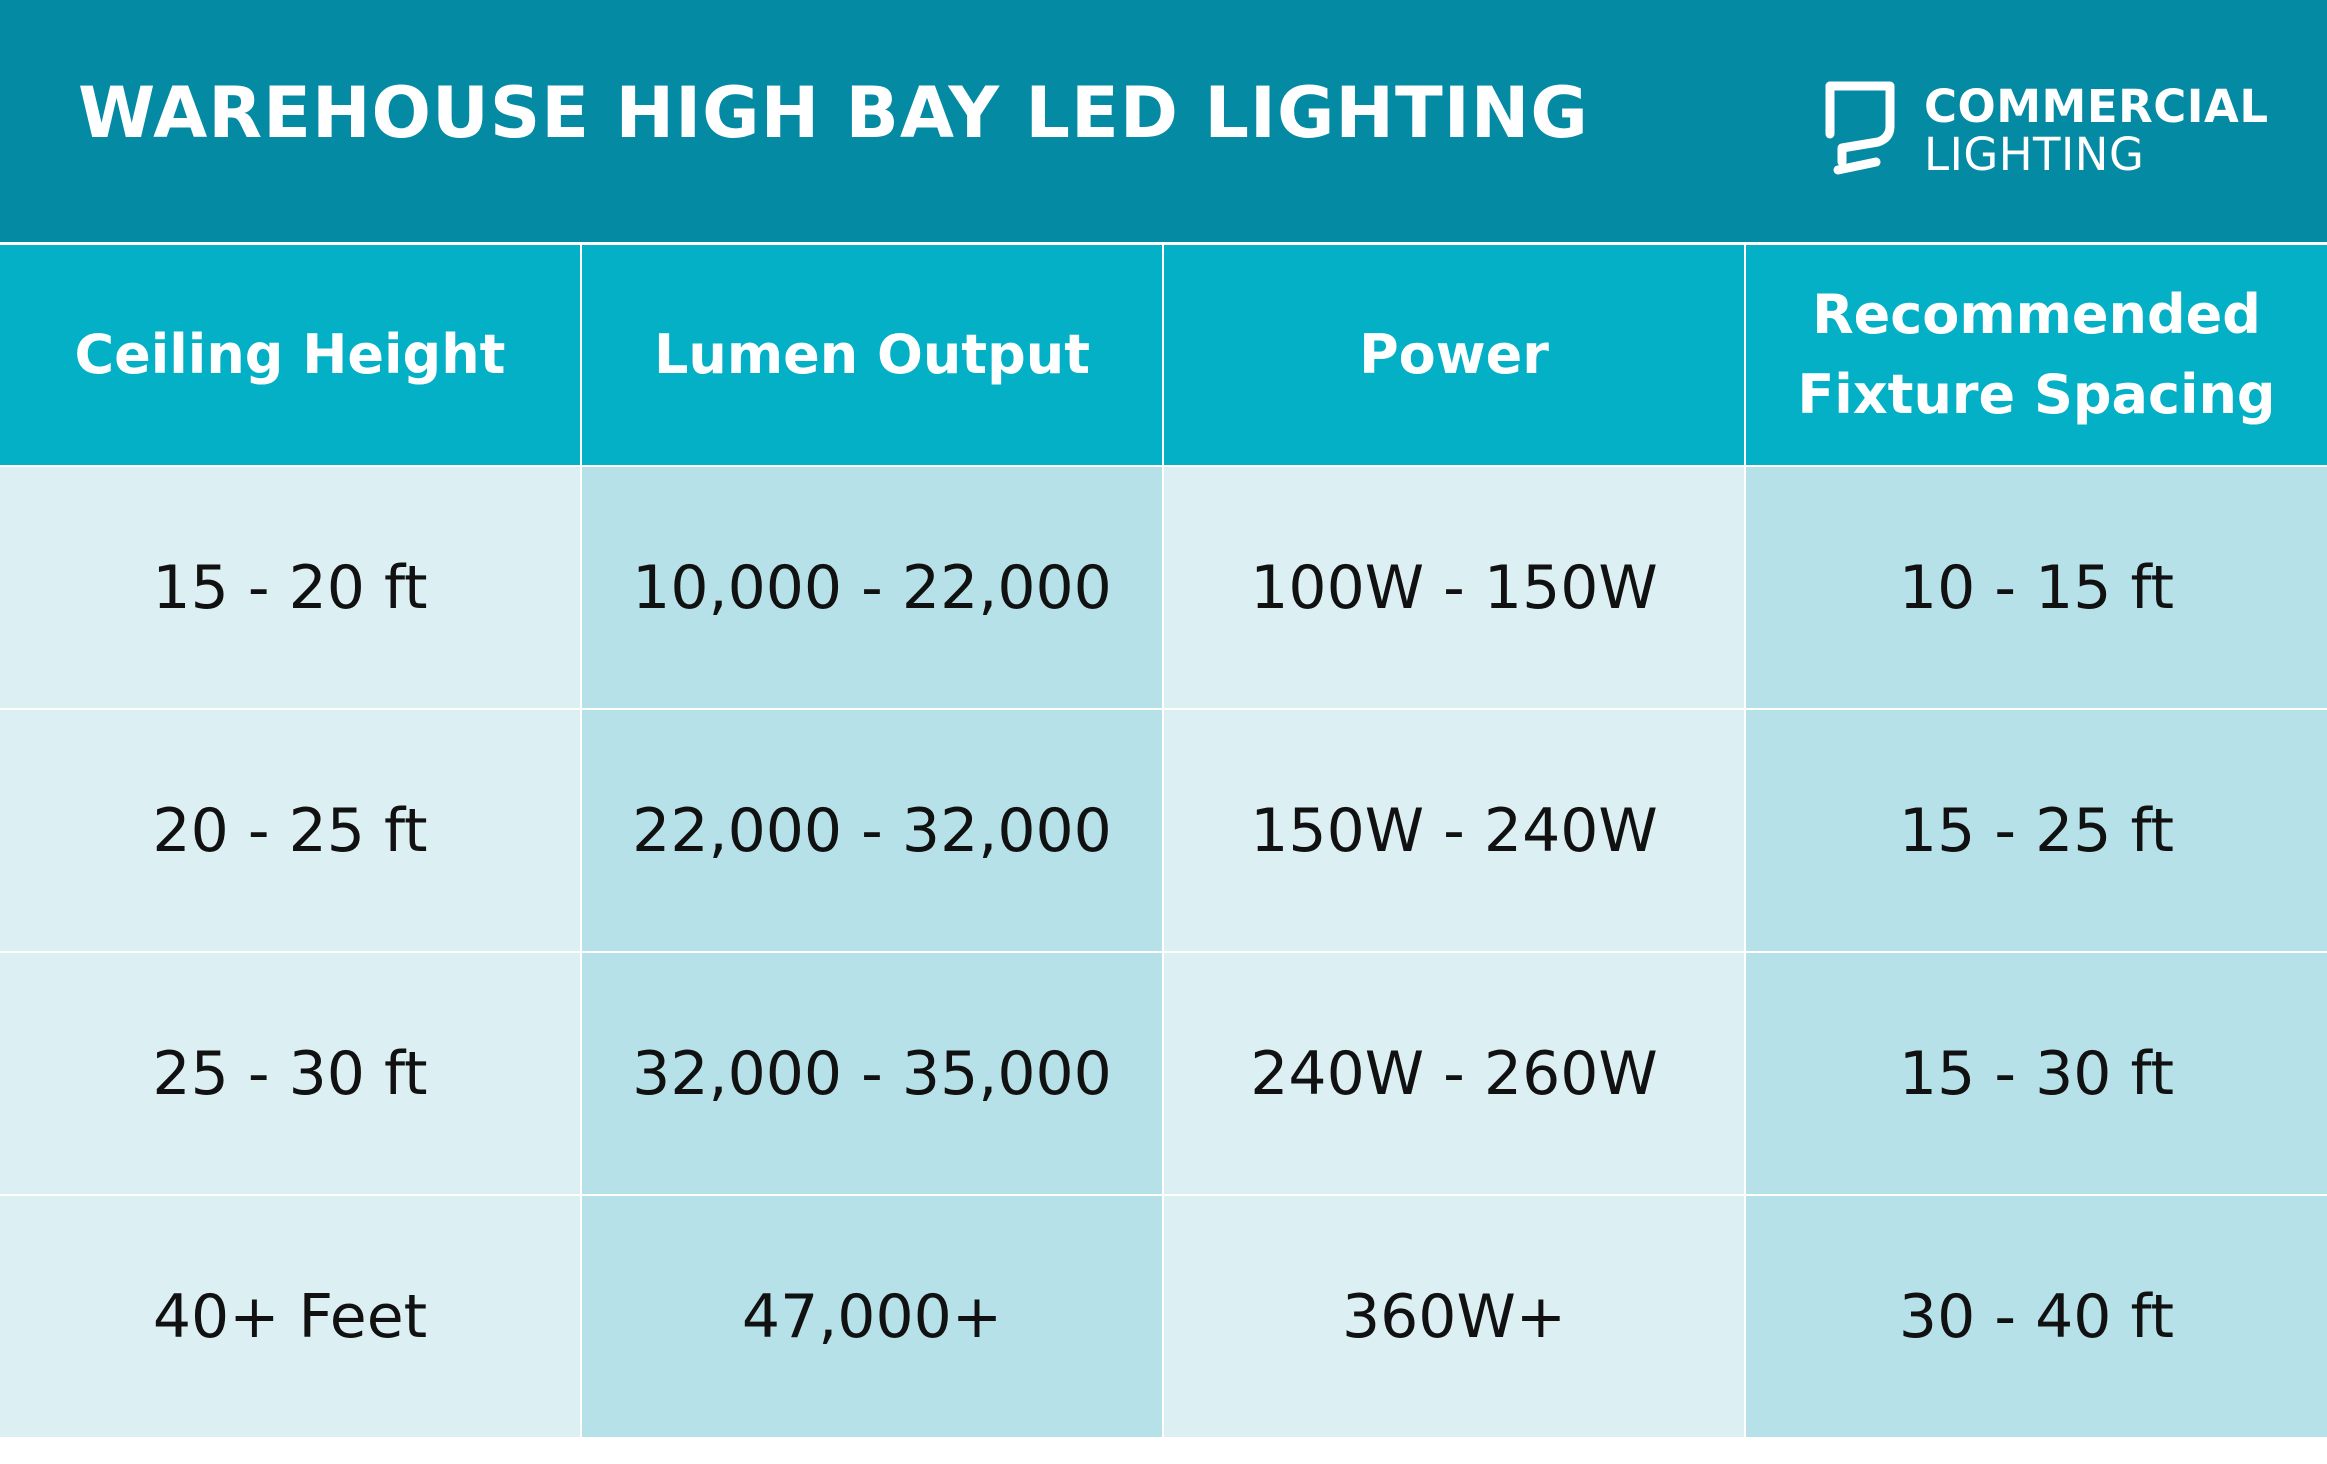  I want to click on table-cell: 15 - 30 ft, so click(2036, 1073).